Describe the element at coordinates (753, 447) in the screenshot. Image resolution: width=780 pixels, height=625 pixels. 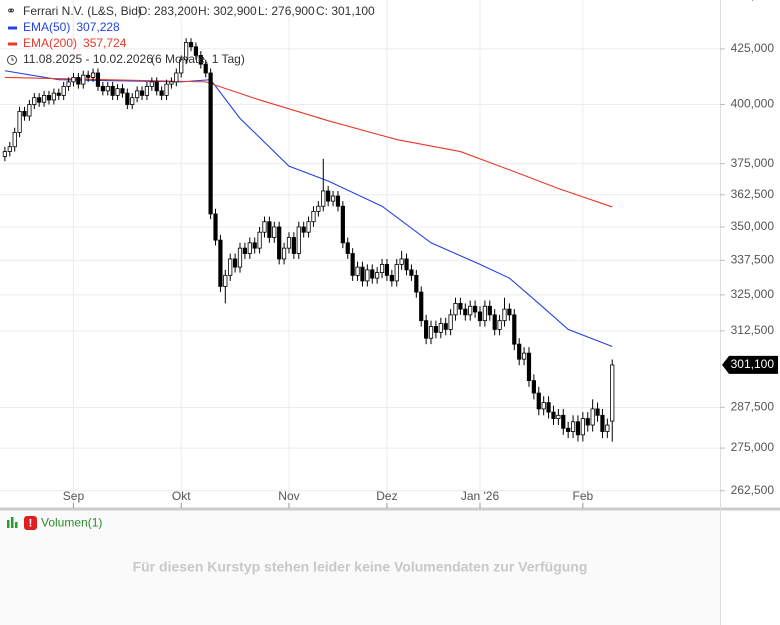
I see `y-tick-label: 275,000` at that location.